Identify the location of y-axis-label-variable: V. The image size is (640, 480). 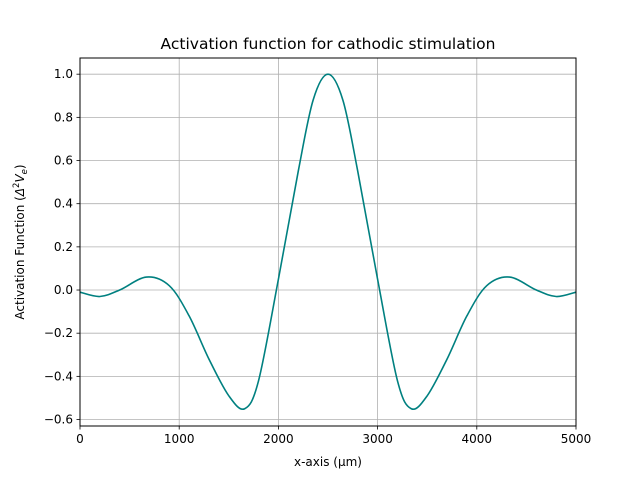
(20, 178).